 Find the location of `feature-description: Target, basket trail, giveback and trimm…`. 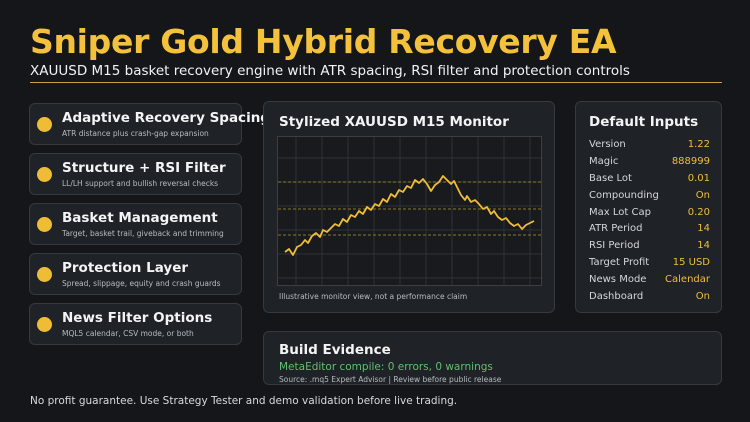

feature-description: Target, basket trail, giveback and trimm… is located at coordinates (143, 233).